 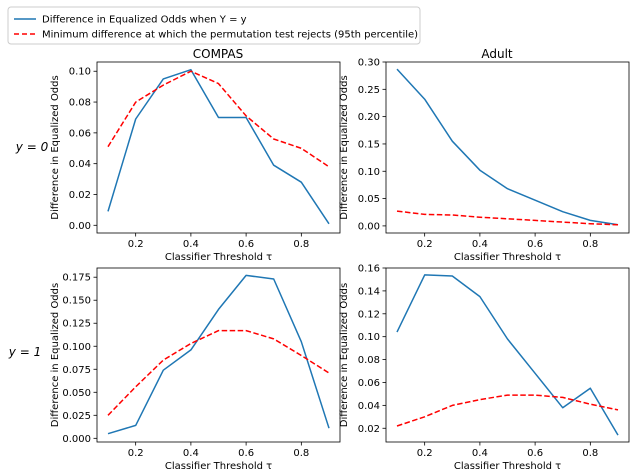 What do you see at coordinates (369, 90) in the screenshot?
I see `y-tick-label: 0.25` at bounding box center [369, 90].